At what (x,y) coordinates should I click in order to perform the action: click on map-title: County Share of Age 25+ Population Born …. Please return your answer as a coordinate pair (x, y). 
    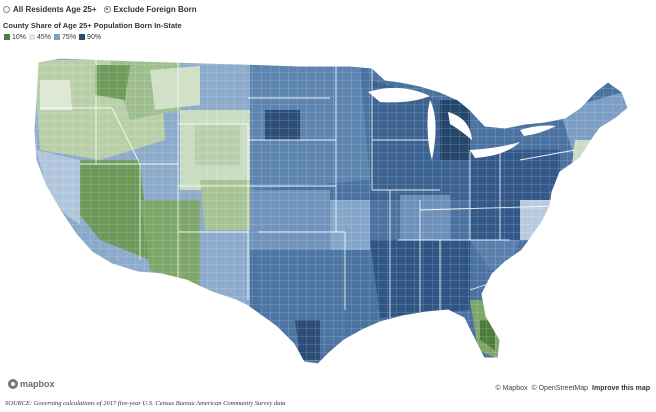
    Looking at the image, I should click on (92, 25).